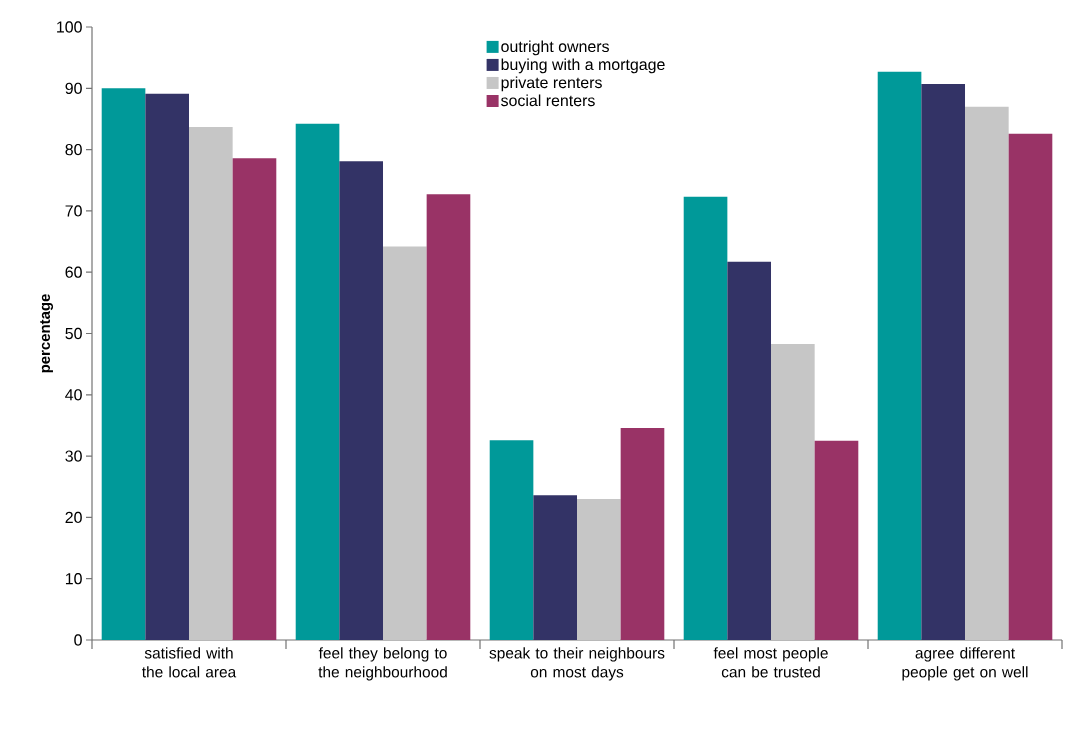 This screenshot has height=733, width=1078. What do you see at coordinates (69, 27) in the screenshot?
I see `y-tick-label: 100` at bounding box center [69, 27].